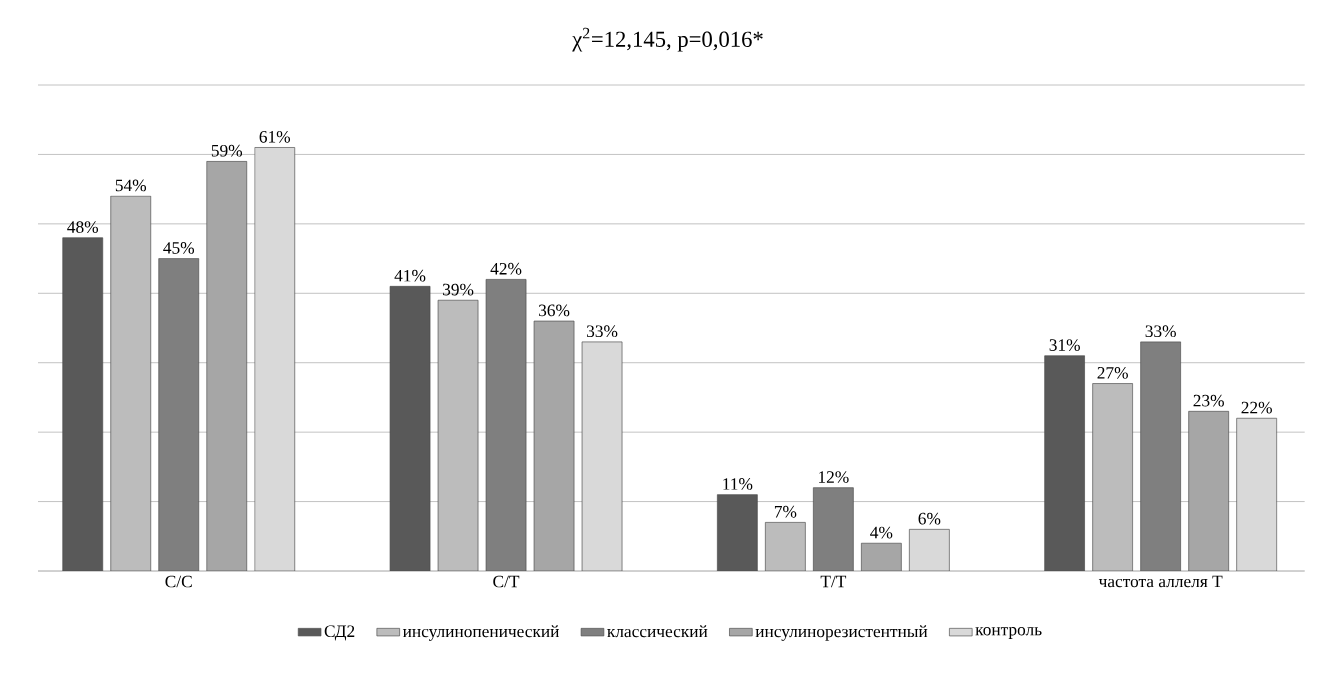 This screenshot has width=1336, height=693. Describe the element at coordinates (667, 39) in the screenshot. I see `chart-title: χ$^{2}$=12,145, p=0,016*` at that location.